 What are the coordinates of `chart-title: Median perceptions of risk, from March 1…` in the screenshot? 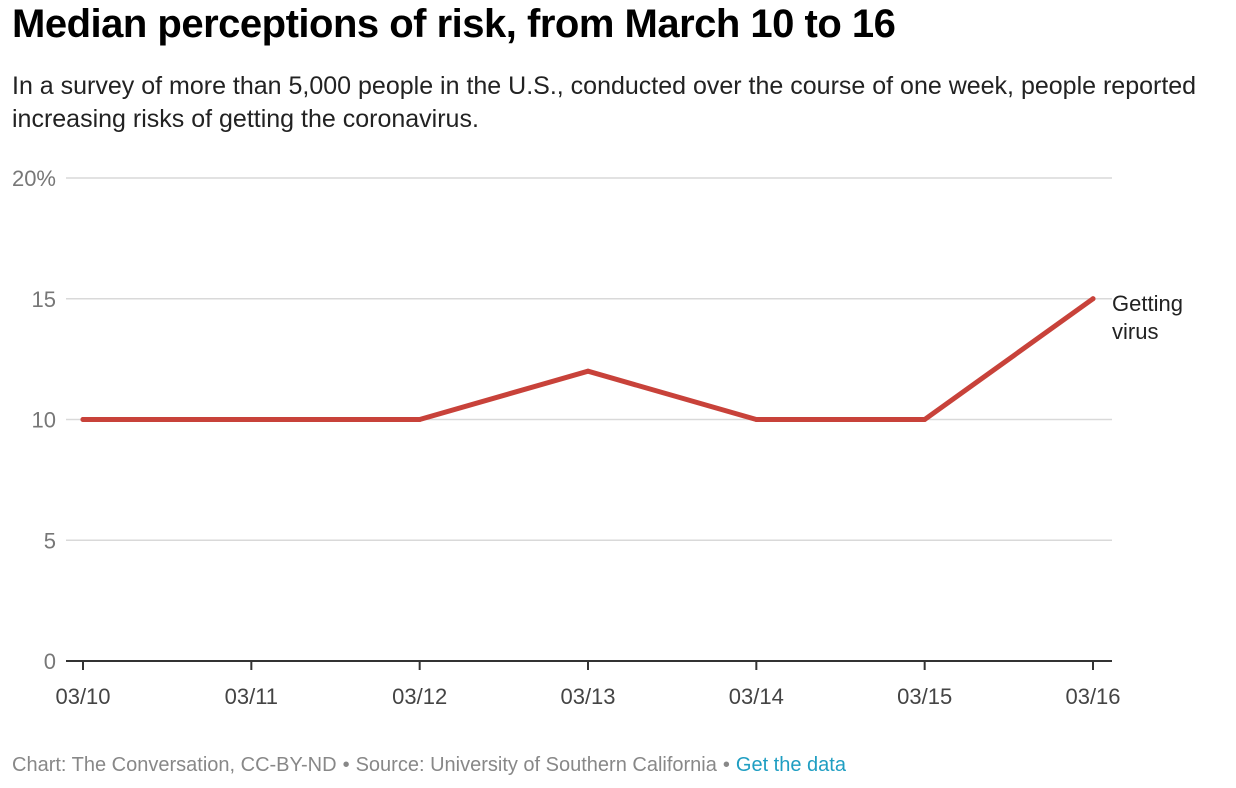 It's located at (454, 24).